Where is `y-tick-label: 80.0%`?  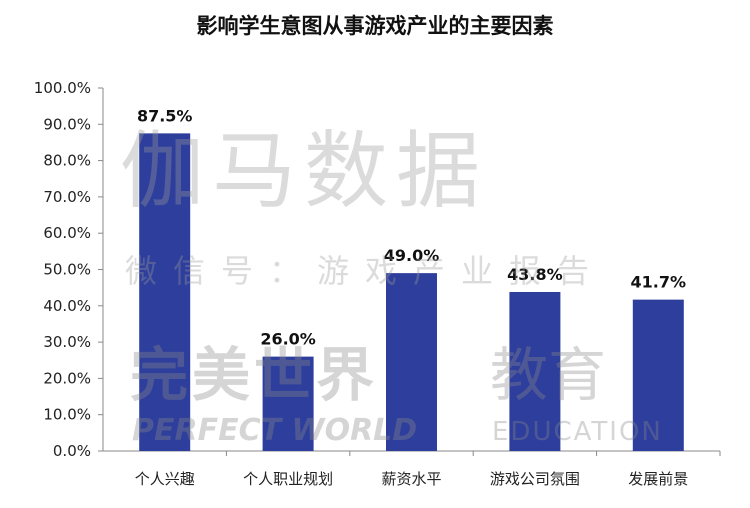
y-tick-label: 80.0% is located at coordinates (67, 161).